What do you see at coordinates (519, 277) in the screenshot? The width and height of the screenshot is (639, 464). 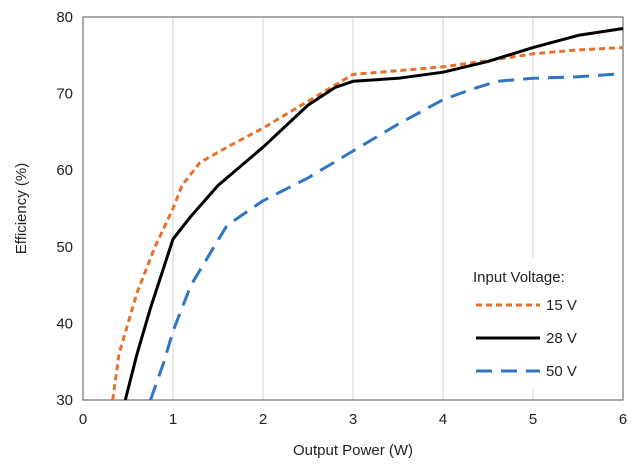 I see `legend-title: Input Voltage:` at bounding box center [519, 277].